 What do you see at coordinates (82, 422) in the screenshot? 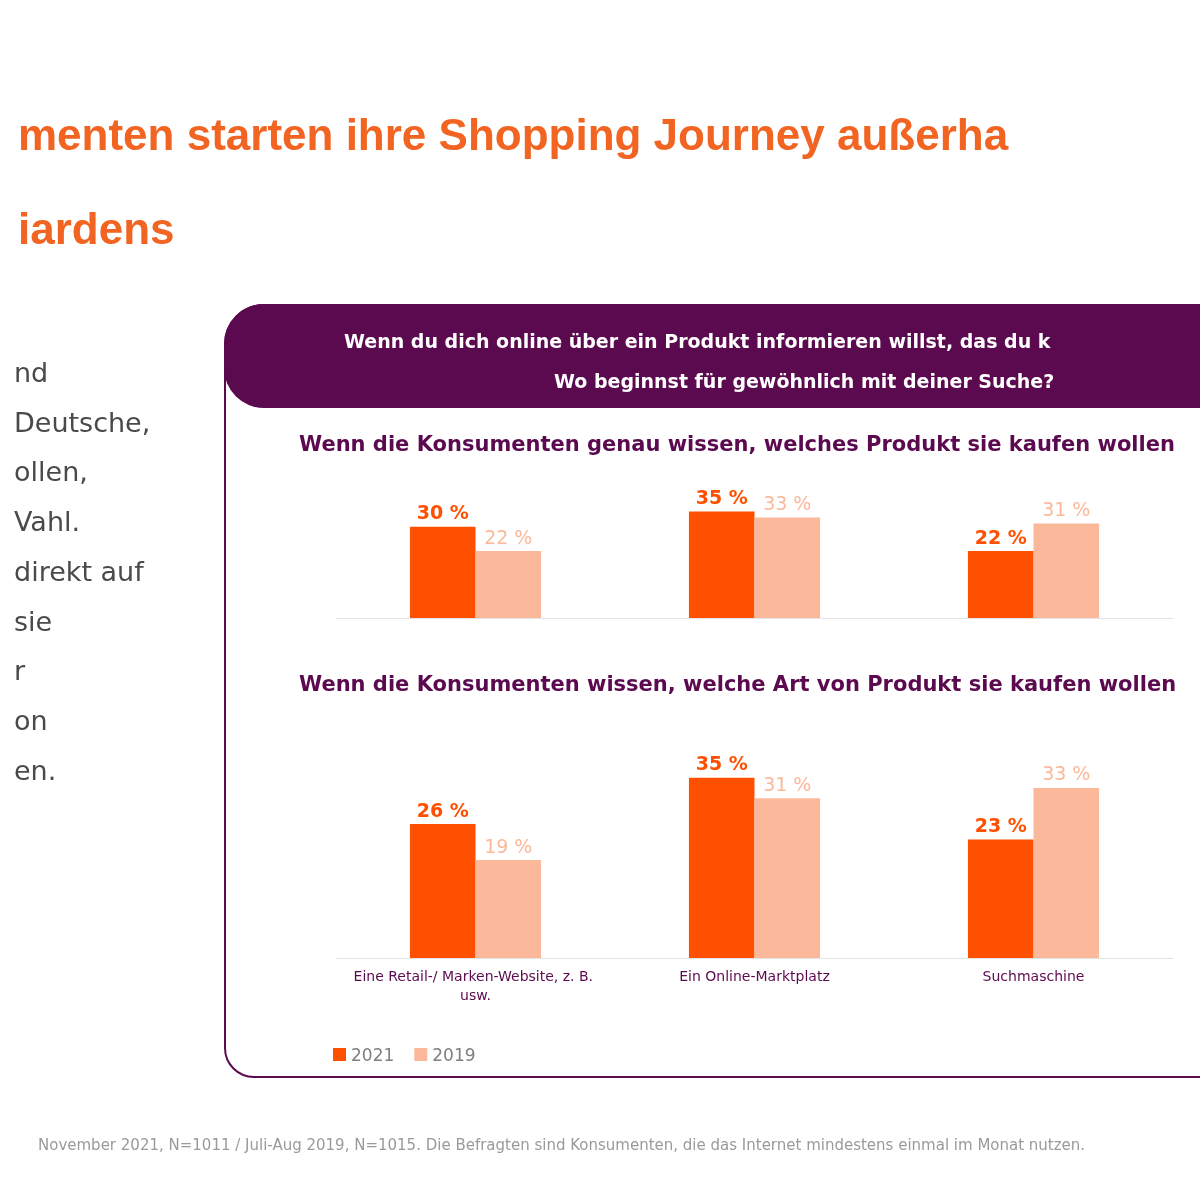
I see `text: Deutsche,` at bounding box center [82, 422].